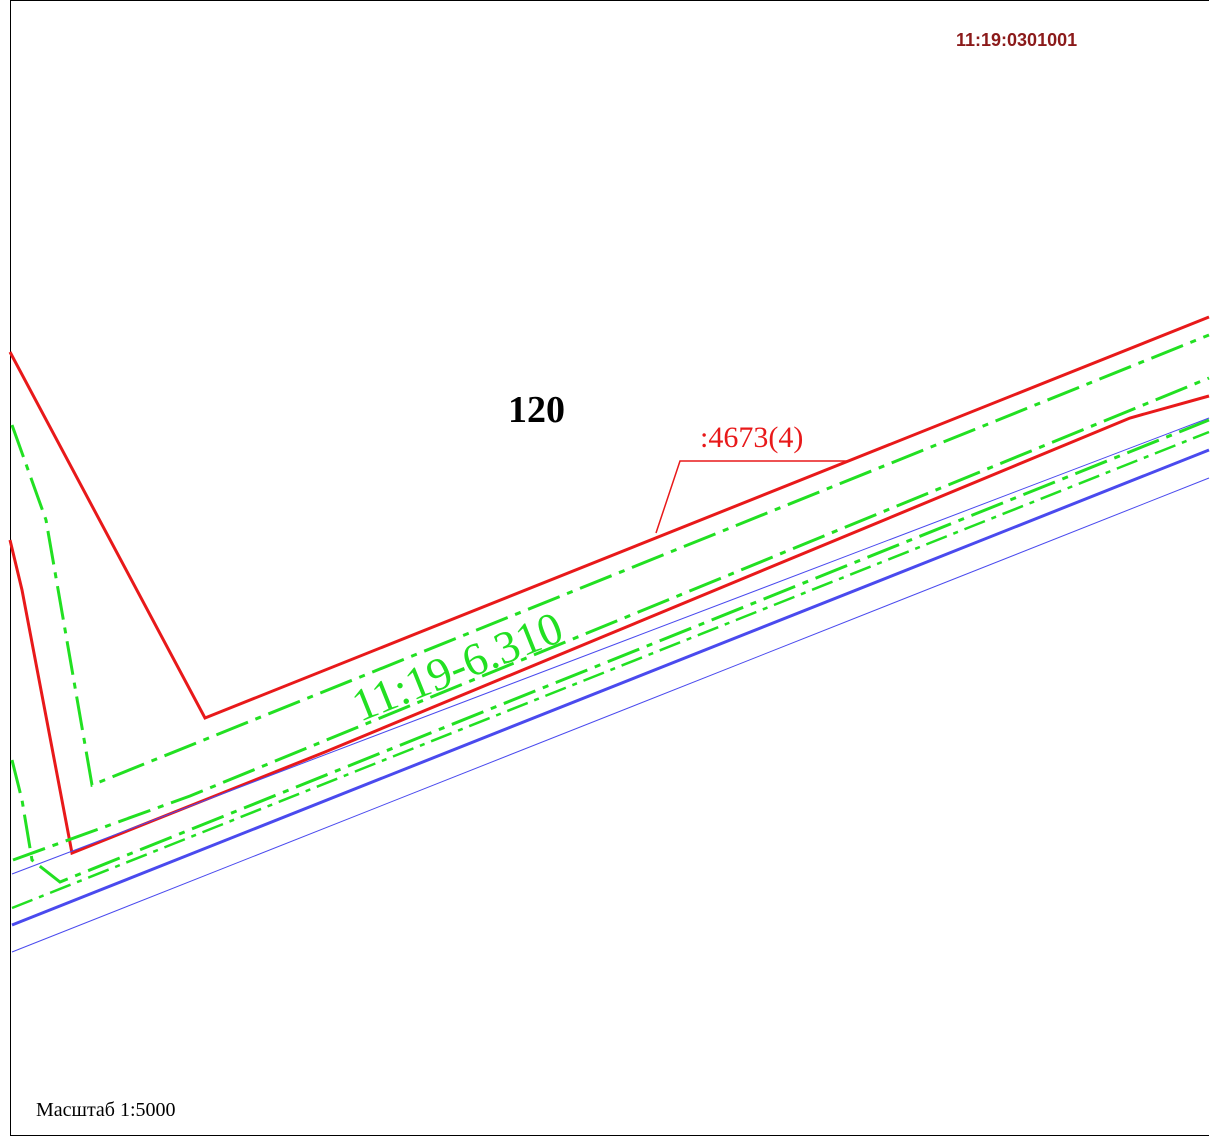 The width and height of the screenshot is (1210, 1138). I want to click on block-label: 120, so click(536, 410).